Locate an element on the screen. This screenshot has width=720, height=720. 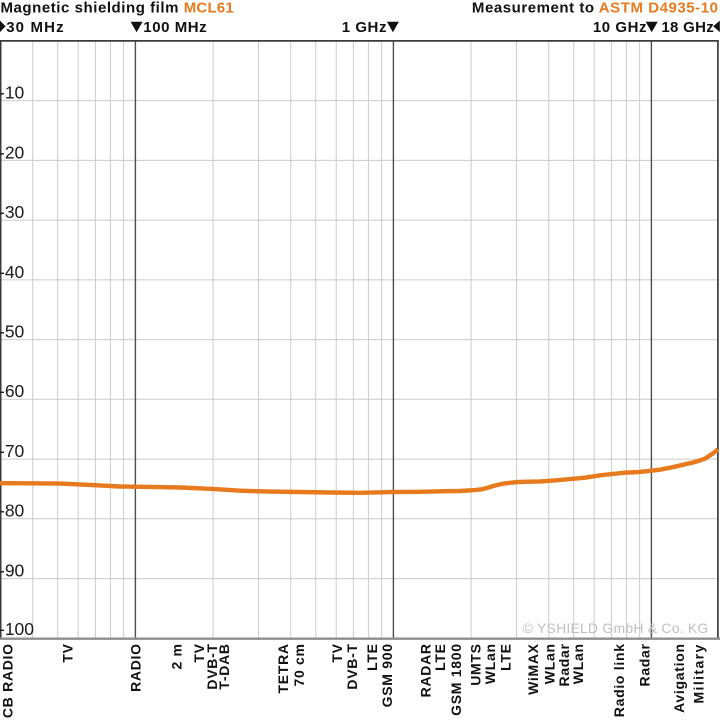
svg-text: GSM 900 is located at coordinates (387, 675).